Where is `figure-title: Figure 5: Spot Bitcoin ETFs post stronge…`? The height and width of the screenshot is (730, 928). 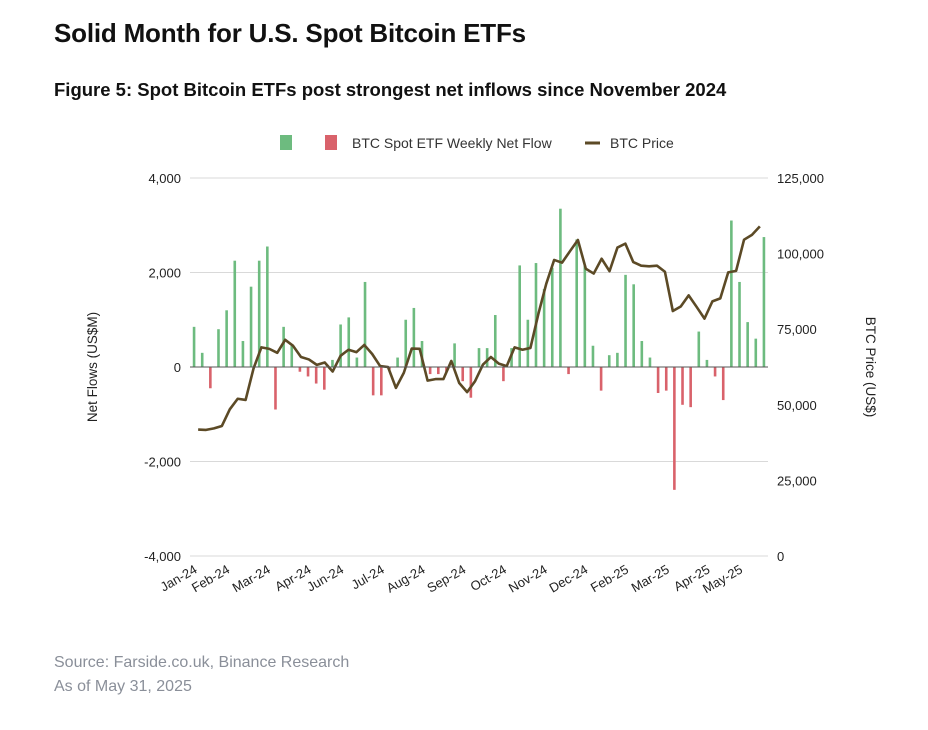 figure-title: Figure 5: Spot Bitcoin ETFs post stronge… is located at coordinates (390, 89).